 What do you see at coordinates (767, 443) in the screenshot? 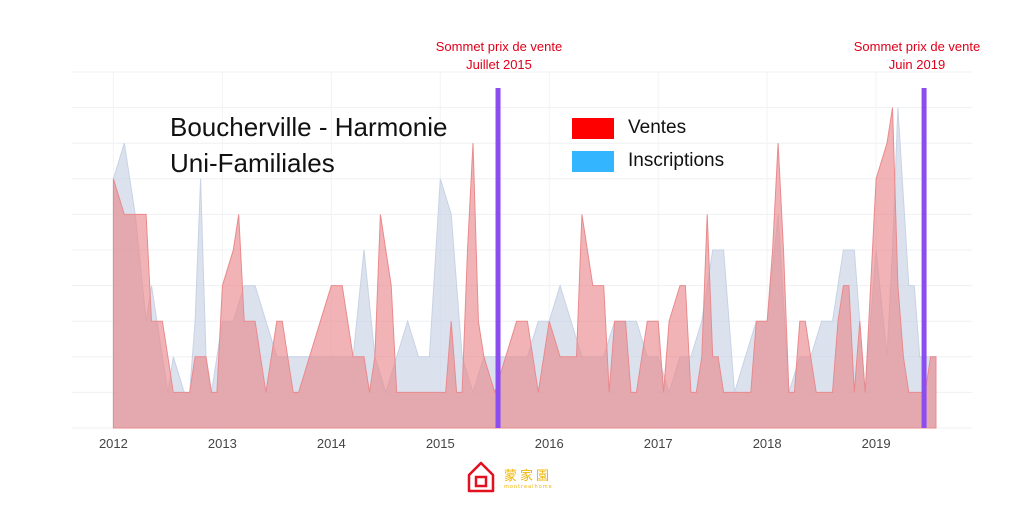
I see `x-tick-label: 2018` at bounding box center [767, 443].